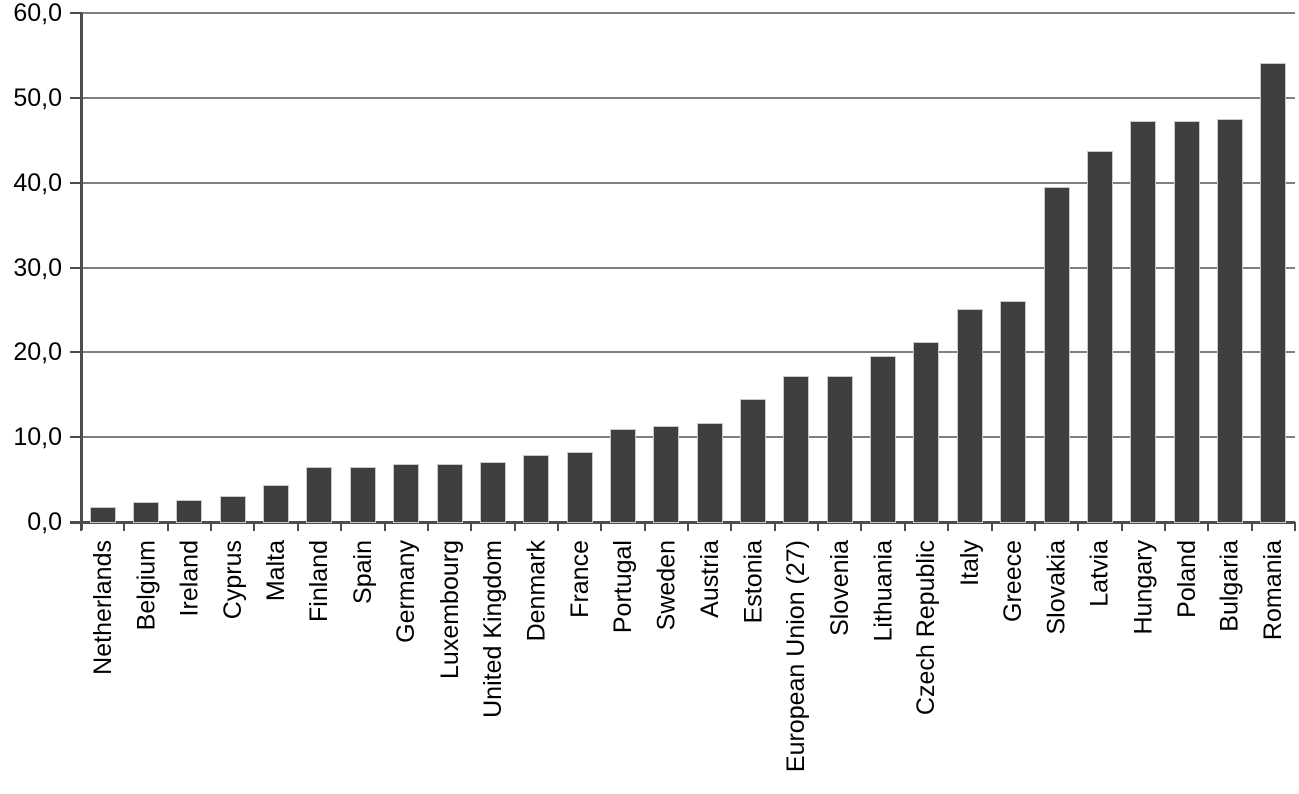 The height and width of the screenshot is (794, 1299). What do you see at coordinates (406, 591) in the screenshot?
I see `x-axis-label: Germany` at bounding box center [406, 591].